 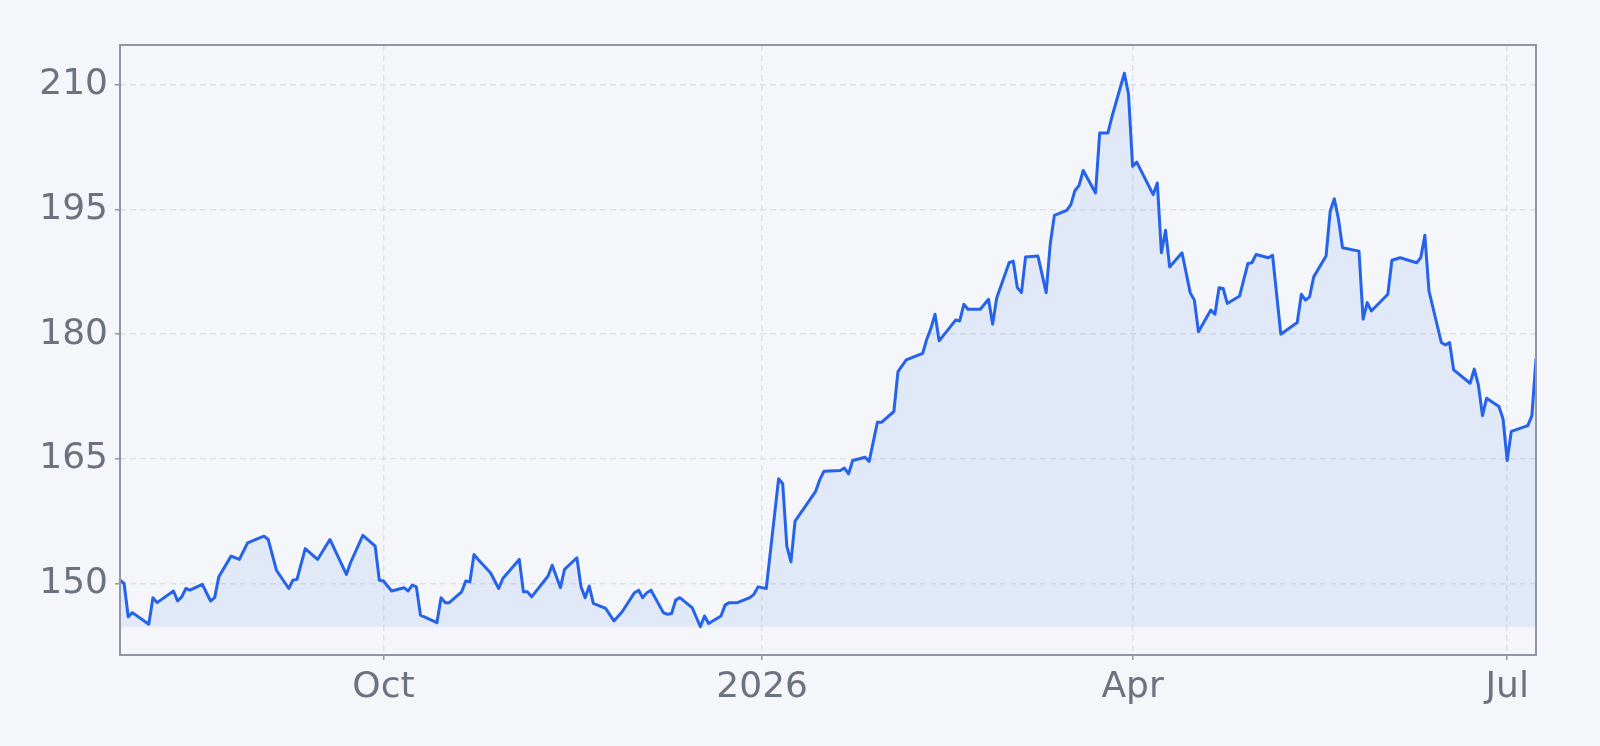 I want to click on x-tick-label: Oct, so click(x=383, y=684).